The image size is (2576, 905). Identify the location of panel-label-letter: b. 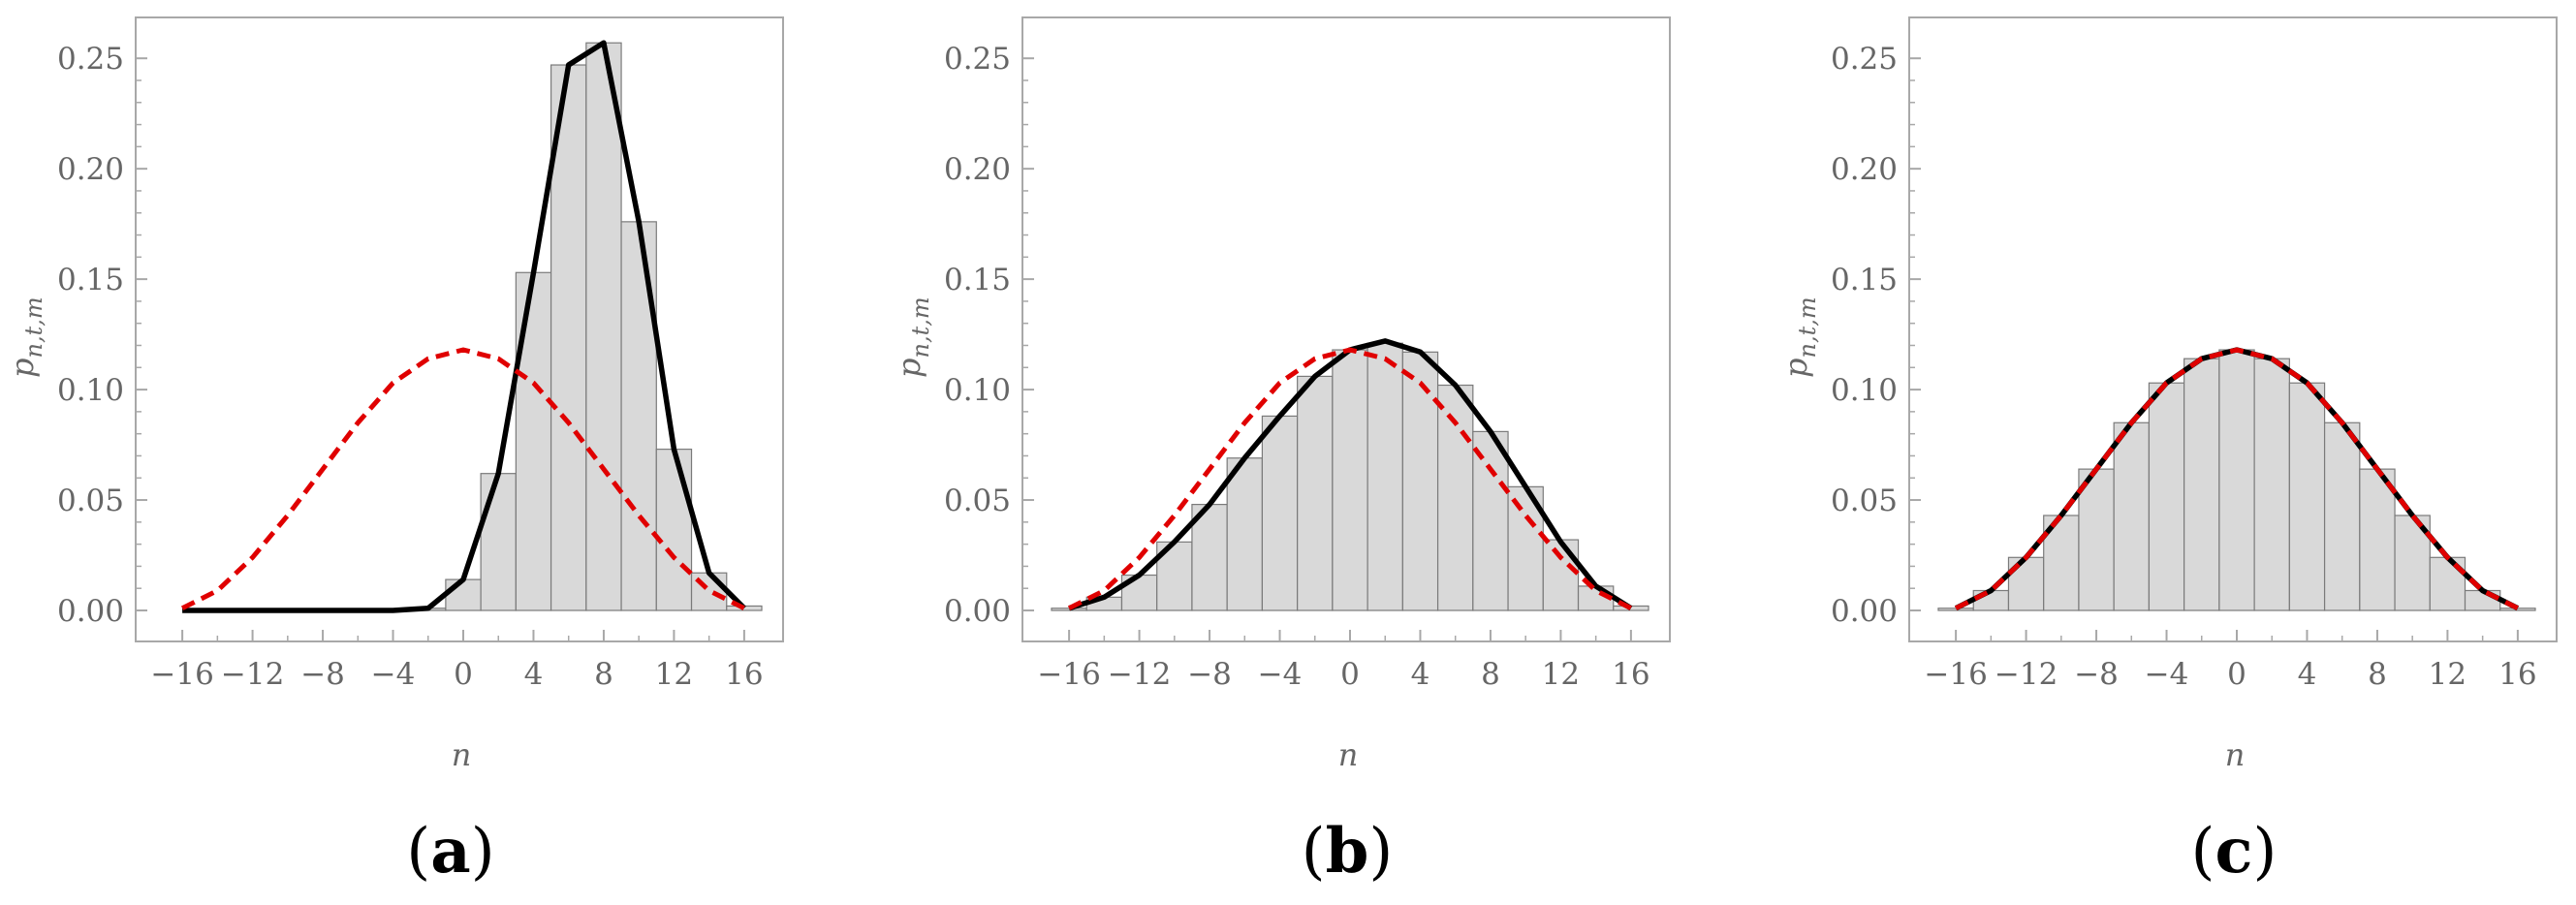
(1347, 851).